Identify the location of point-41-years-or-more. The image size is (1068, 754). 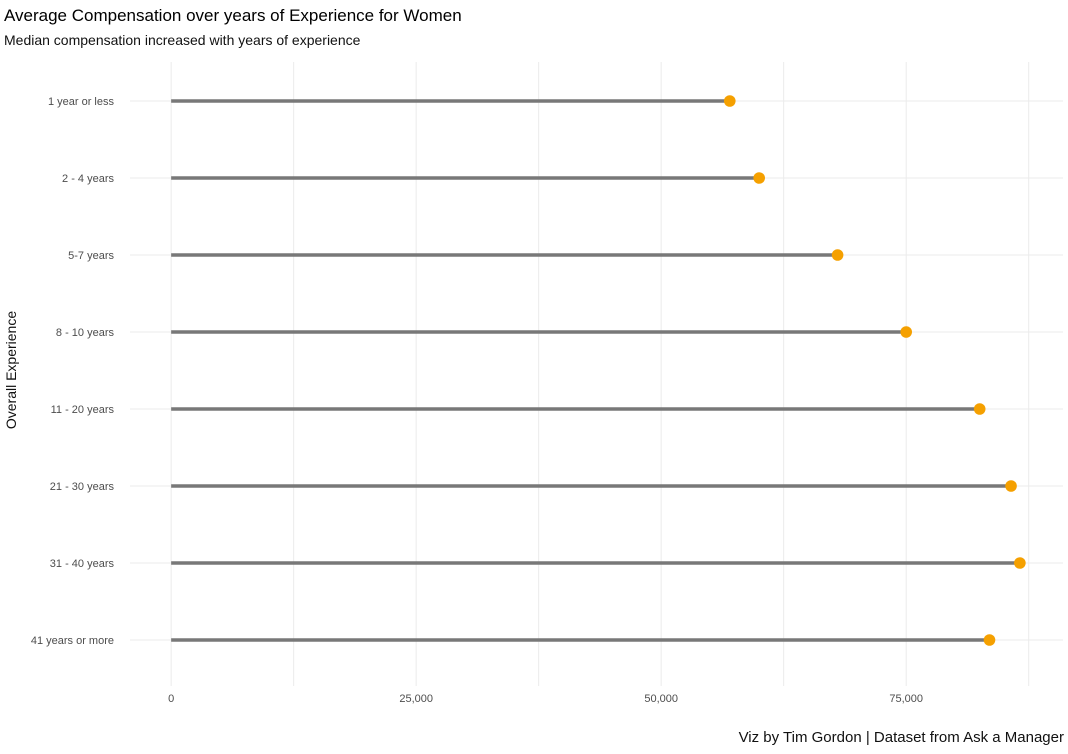
(989, 640).